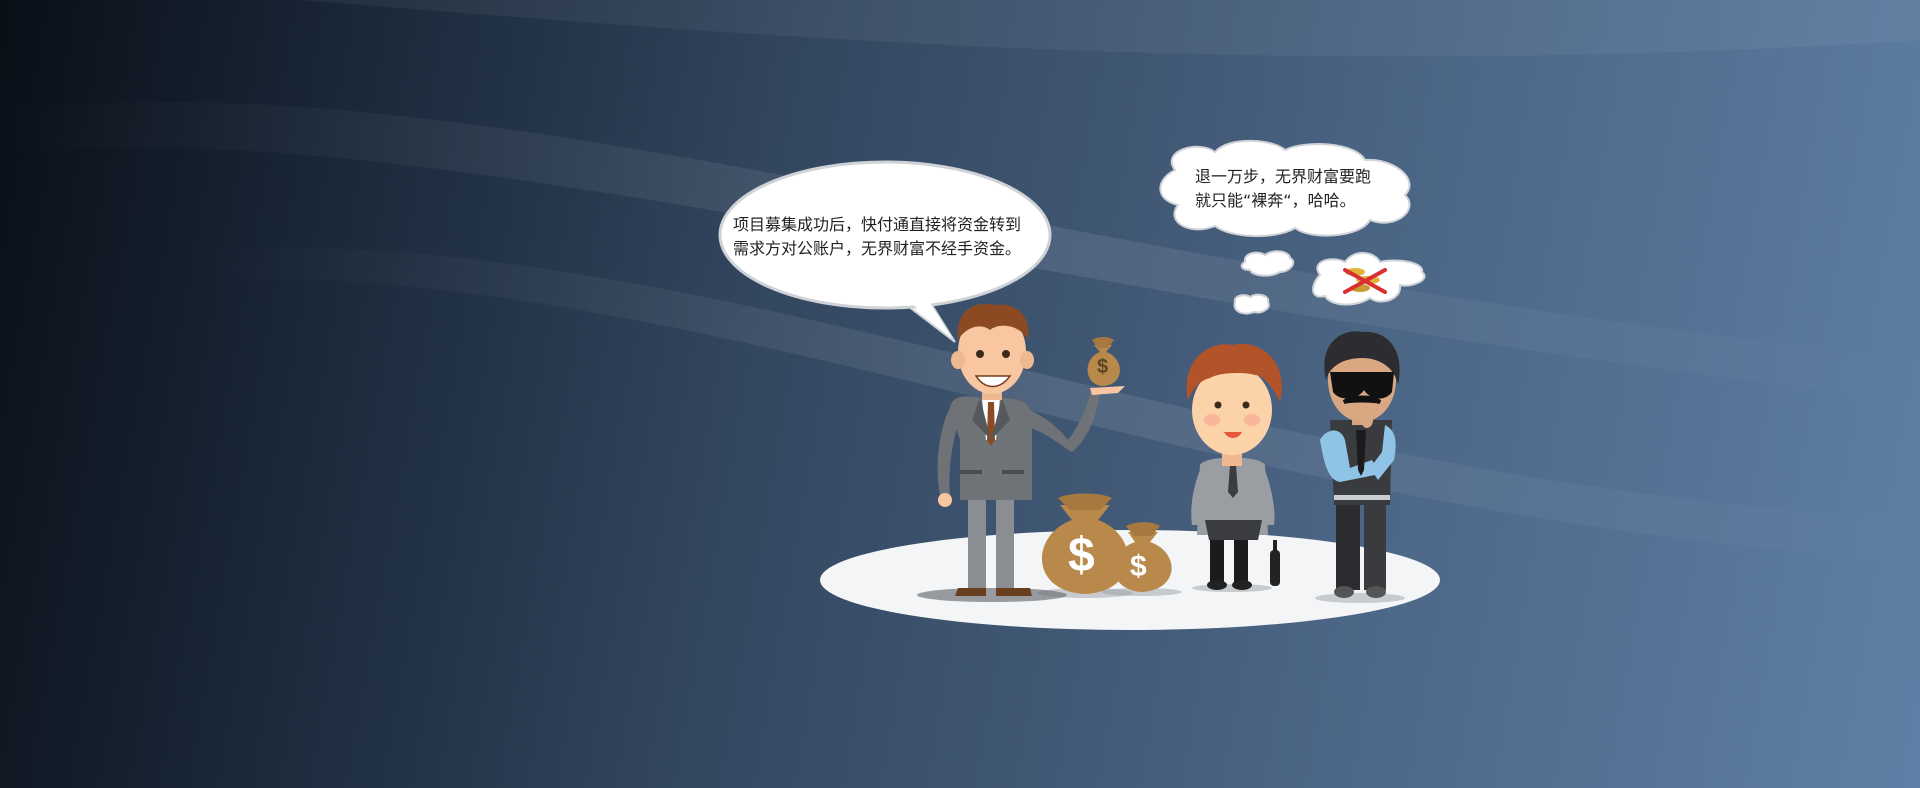 The height and width of the screenshot is (788, 1920). I want to click on money-bag-medium, so click(1142, 559).